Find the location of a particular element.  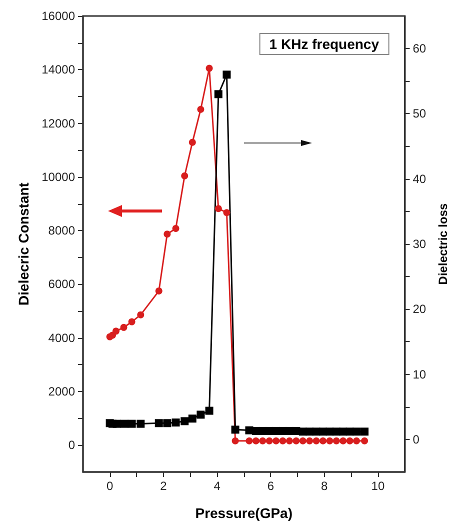

x-tick-label: 10 is located at coordinates (378, 486).